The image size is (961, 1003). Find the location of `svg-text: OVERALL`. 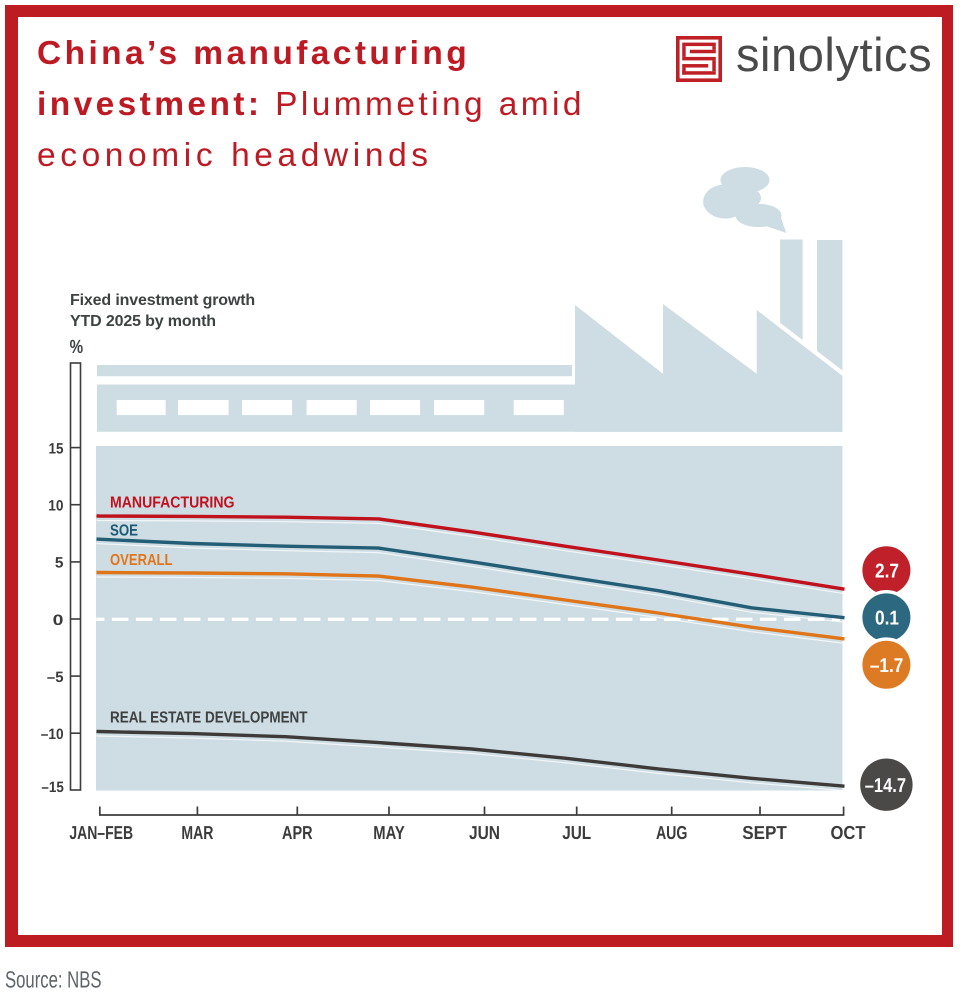

svg-text: OVERALL is located at coordinates (141, 560).